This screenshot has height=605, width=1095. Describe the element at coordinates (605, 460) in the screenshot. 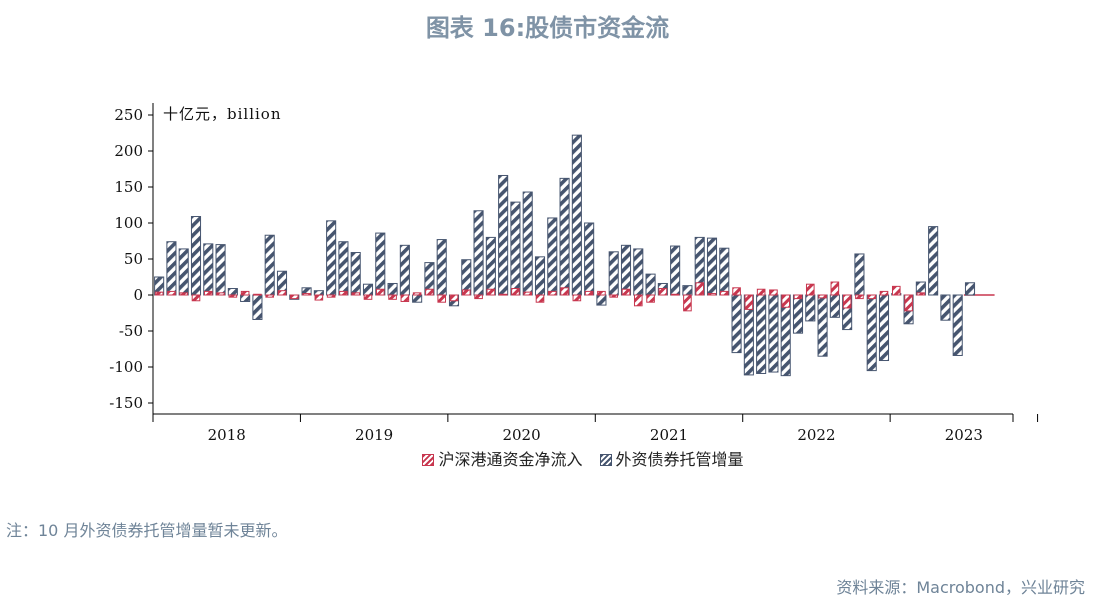

I see `legend-swatch-blue` at that location.